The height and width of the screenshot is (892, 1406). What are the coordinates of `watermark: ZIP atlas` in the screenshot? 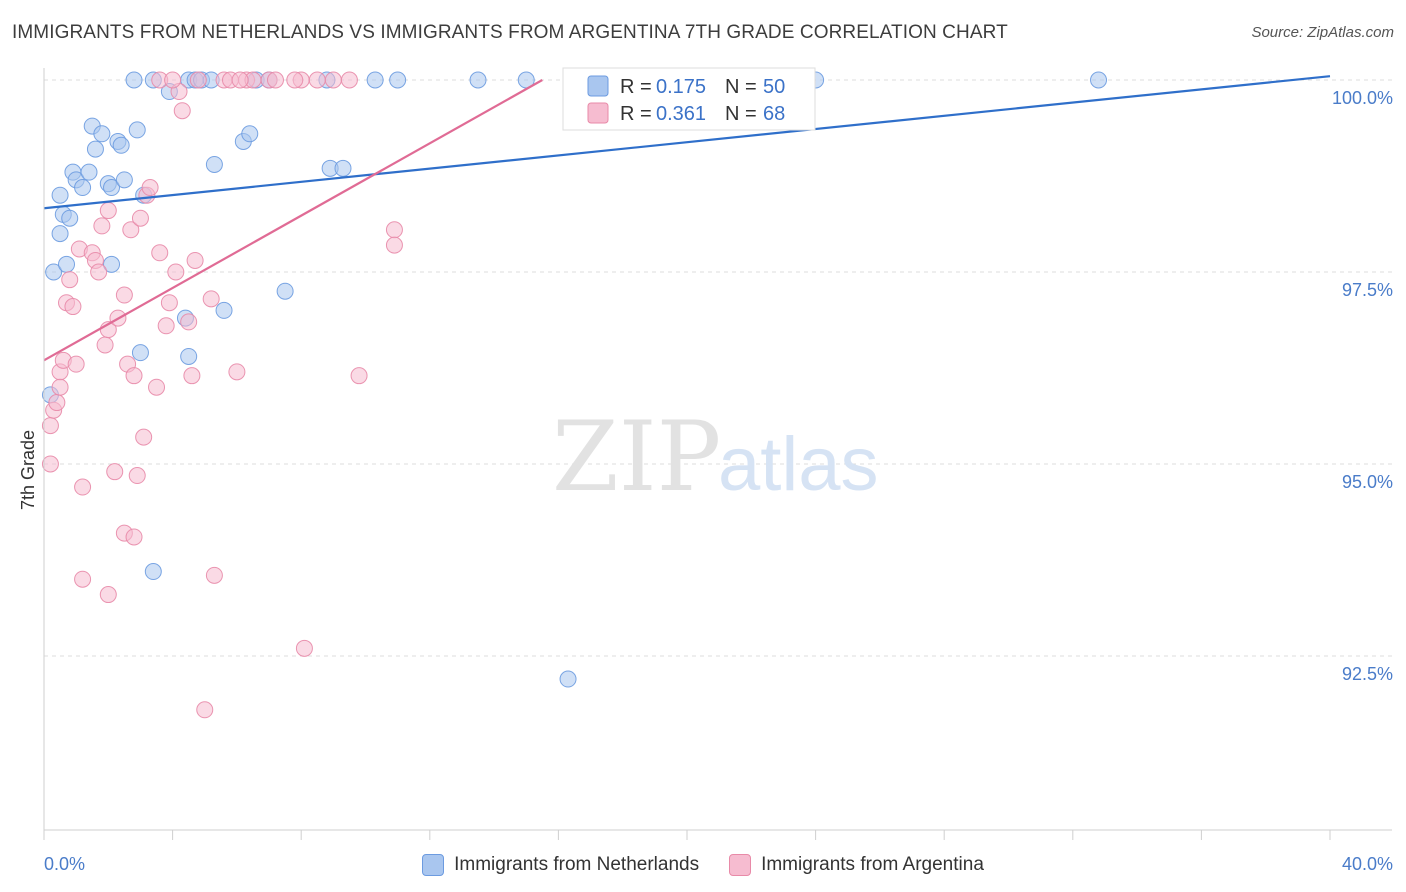 It's located at (715, 457).